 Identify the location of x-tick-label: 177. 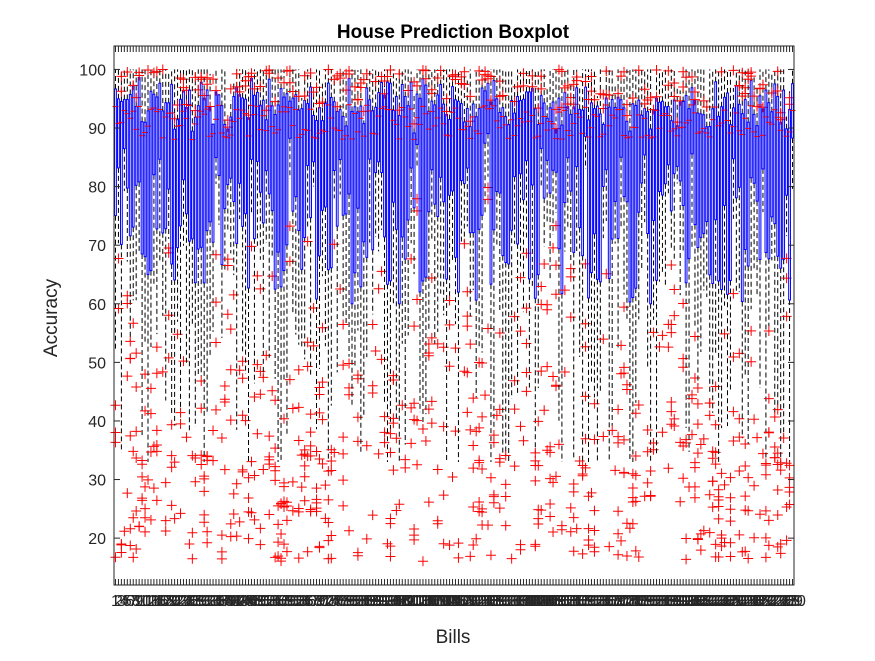
(635, 601).